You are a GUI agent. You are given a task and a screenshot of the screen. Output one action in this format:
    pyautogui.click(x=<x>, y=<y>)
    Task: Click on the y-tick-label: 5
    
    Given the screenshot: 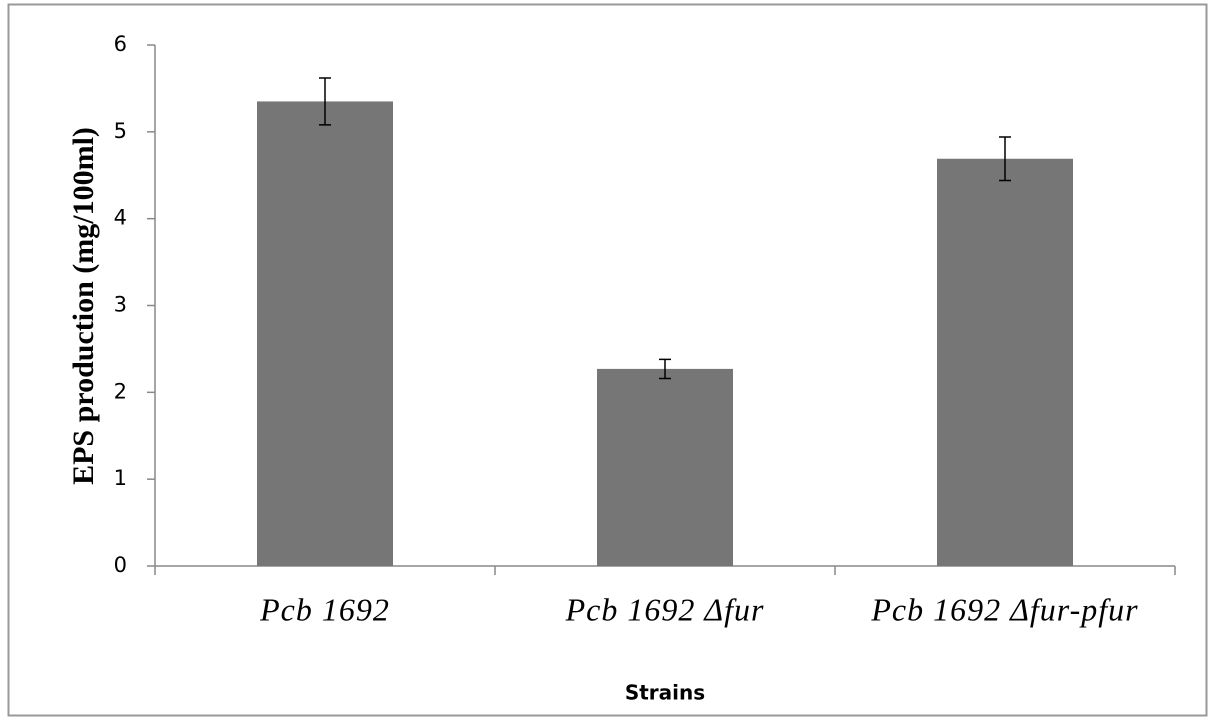 What is the action you would take?
    pyautogui.click(x=120, y=131)
    